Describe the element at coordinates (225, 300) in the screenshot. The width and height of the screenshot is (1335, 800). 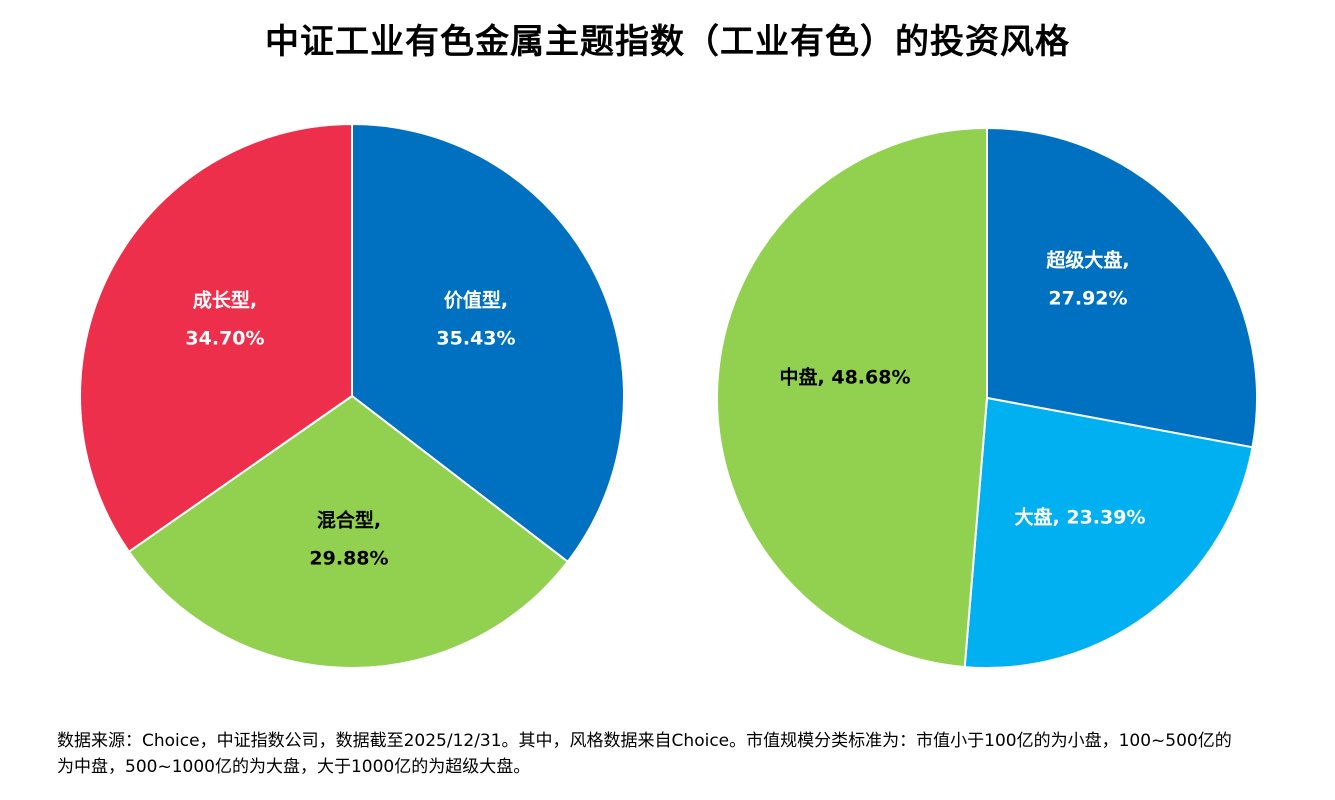
I see `pie1-slice-3-label-1: 成长型,` at that location.